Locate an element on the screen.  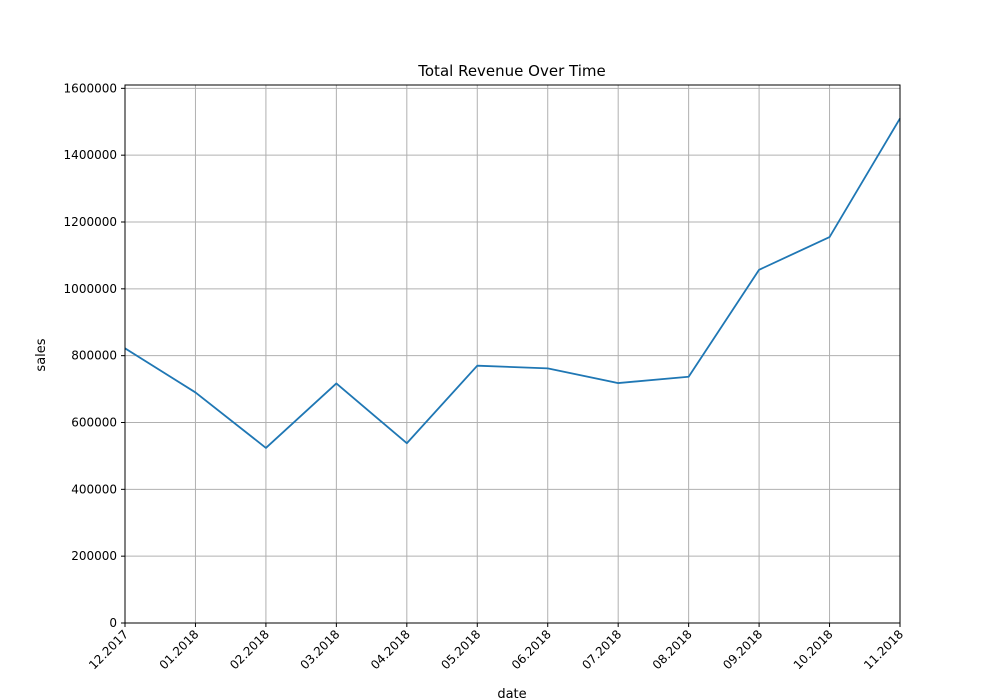
y-axis-label: sales is located at coordinates (41, 354).